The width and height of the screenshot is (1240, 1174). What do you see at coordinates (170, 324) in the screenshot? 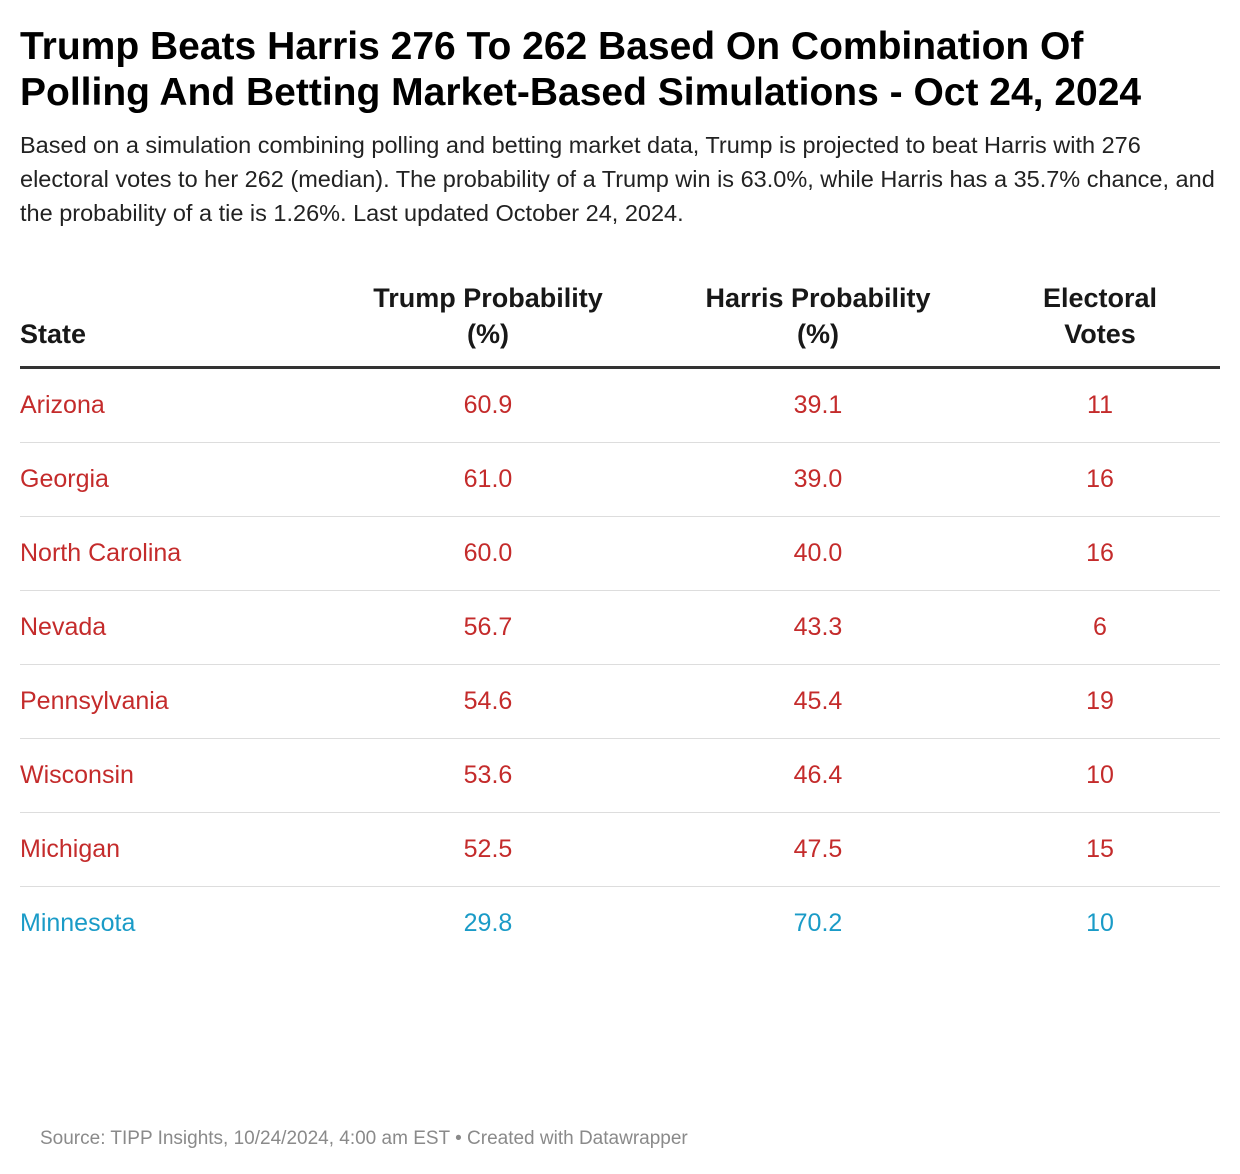
I see `column-header-state: State` at bounding box center [170, 324].